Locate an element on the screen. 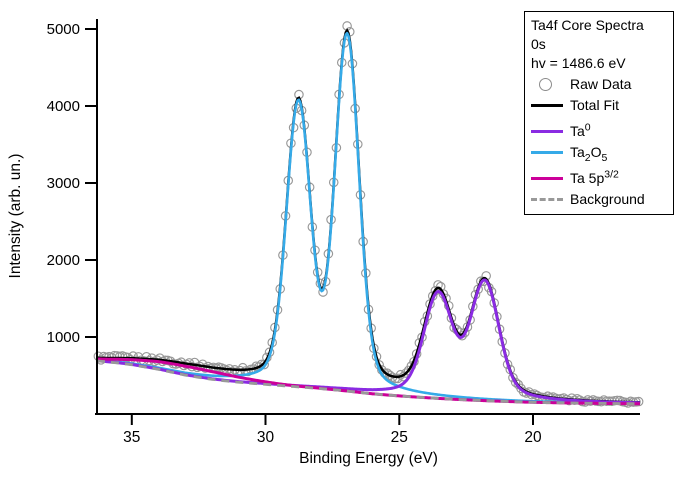 The height and width of the screenshot is (478, 680). raw-data-marker-icon is located at coordinates (547, 84).